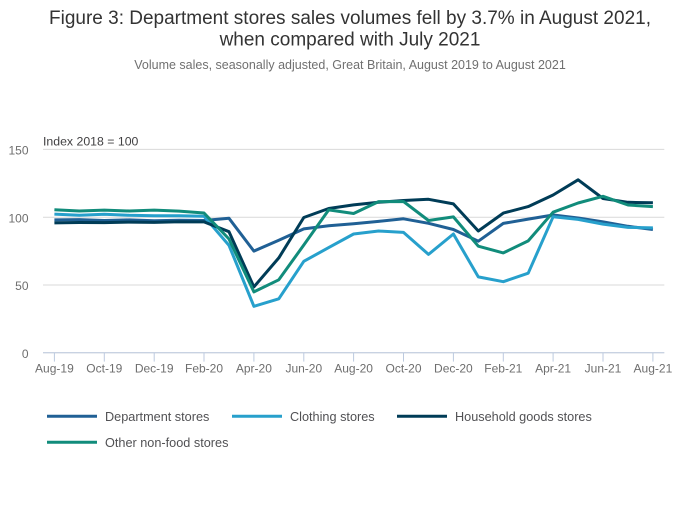 This screenshot has width=700, height=507. Describe the element at coordinates (353, 369) in the screenshot. I see `svg-text: Aug-20` at that location.